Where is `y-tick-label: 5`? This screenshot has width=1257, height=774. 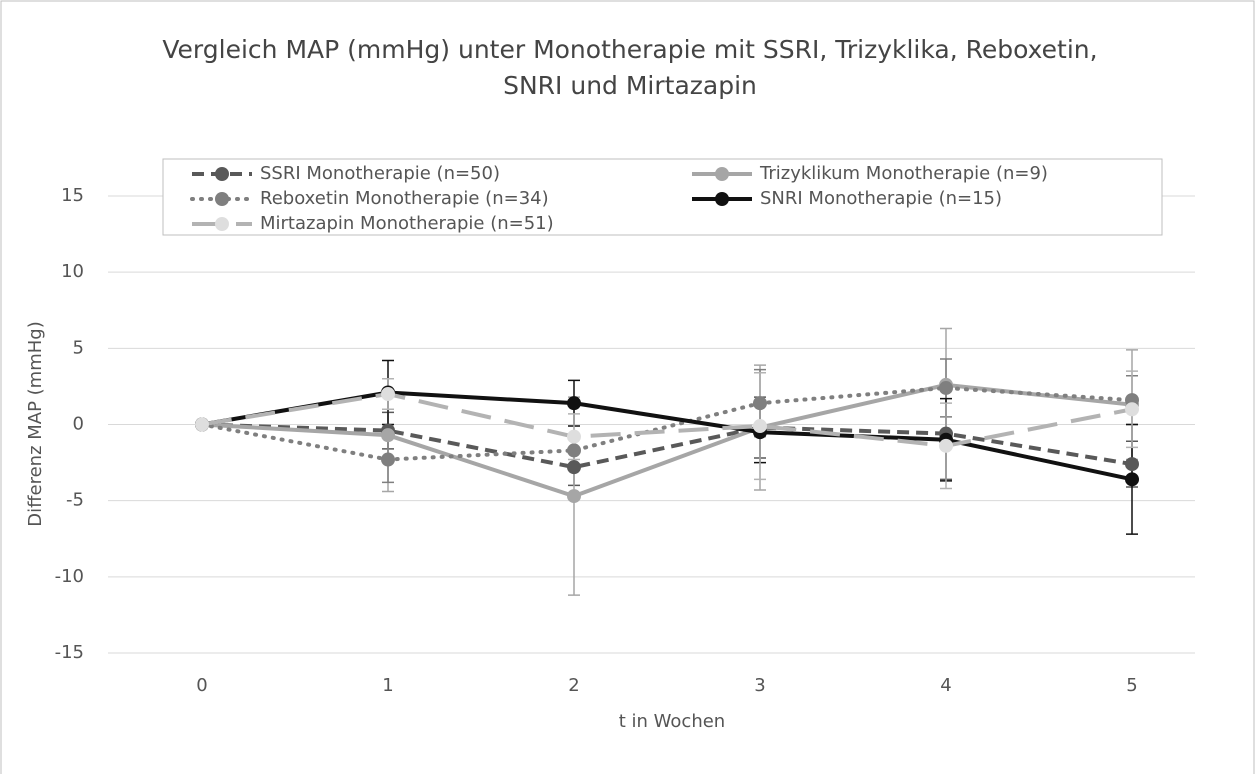
y-tick-label: 5 is located at coordinates (78, 347).